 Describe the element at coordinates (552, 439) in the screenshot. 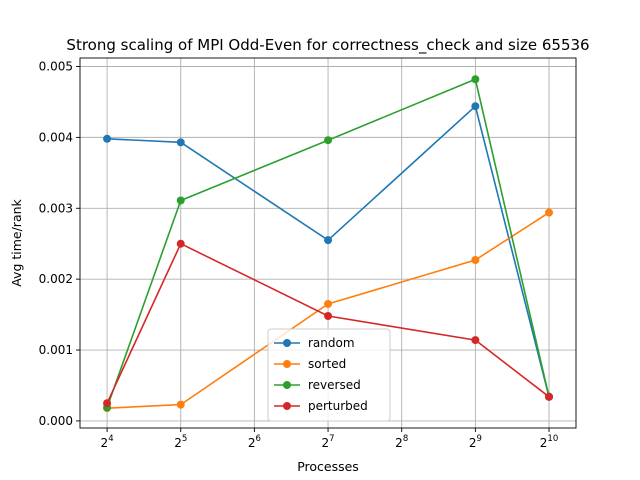

I see `x-tick-exponent: 10` at that location.